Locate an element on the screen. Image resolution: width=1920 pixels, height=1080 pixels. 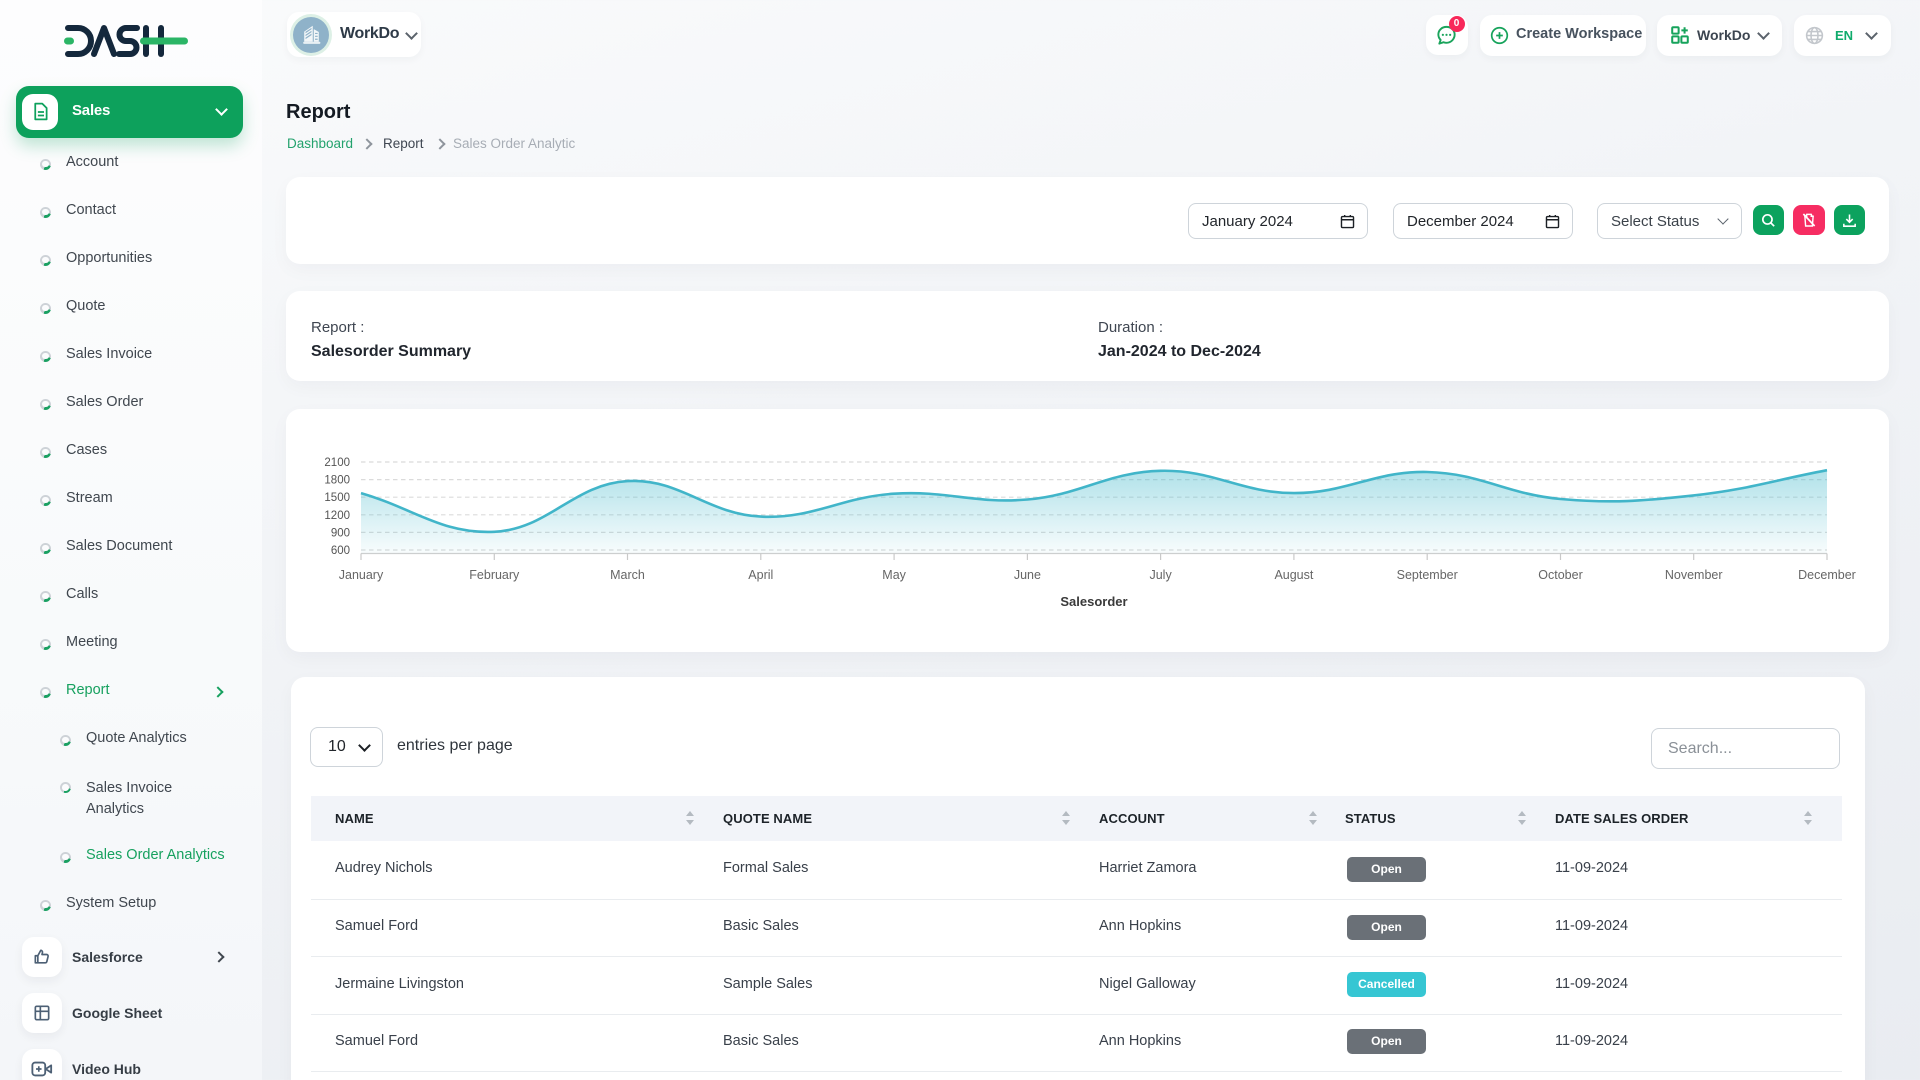
svg-text: February is located at coordinates (494, 575).